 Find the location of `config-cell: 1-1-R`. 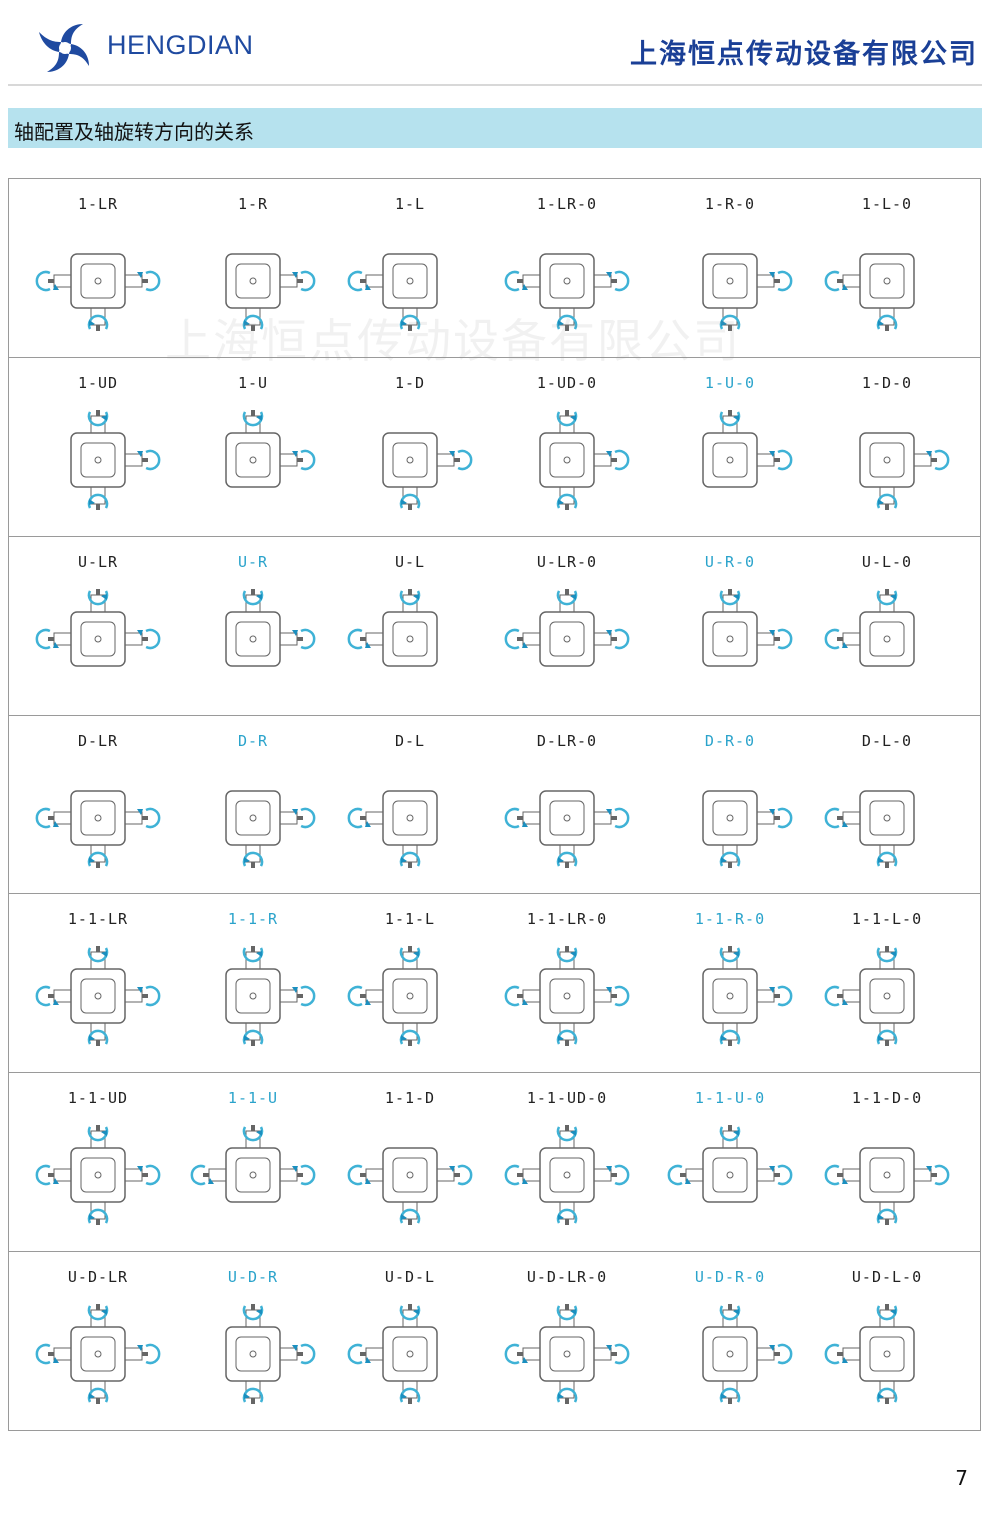

config-cell: 1-1-R is located at coordinates (253, 983).